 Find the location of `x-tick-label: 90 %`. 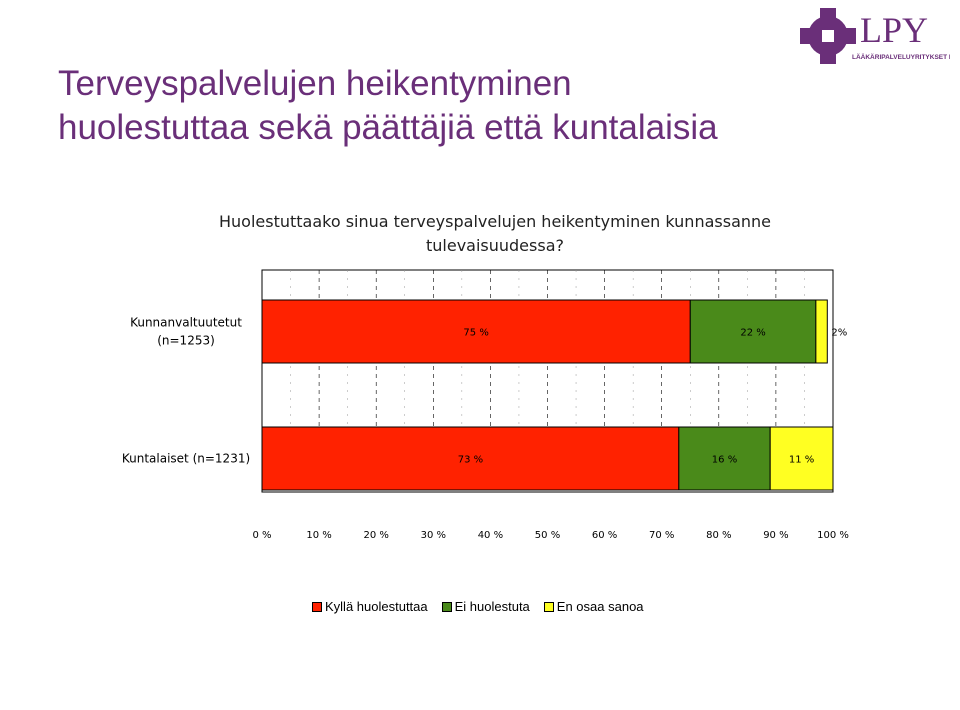

x-tick-label: 90 % is located at coordinates (775, 535).